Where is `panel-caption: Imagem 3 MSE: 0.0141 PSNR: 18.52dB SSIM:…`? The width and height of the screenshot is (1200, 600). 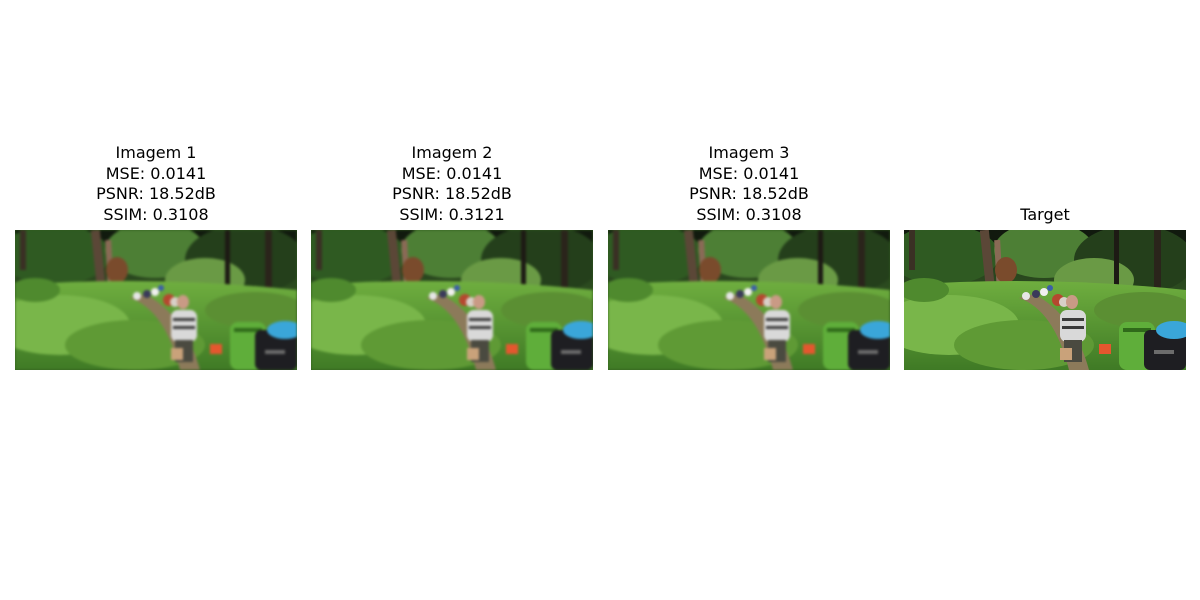
panel-caption: Imagem 3 MSE: 0.0141 PSNR: 18.52dB SSIM:… is located at coordinates (749, 184).